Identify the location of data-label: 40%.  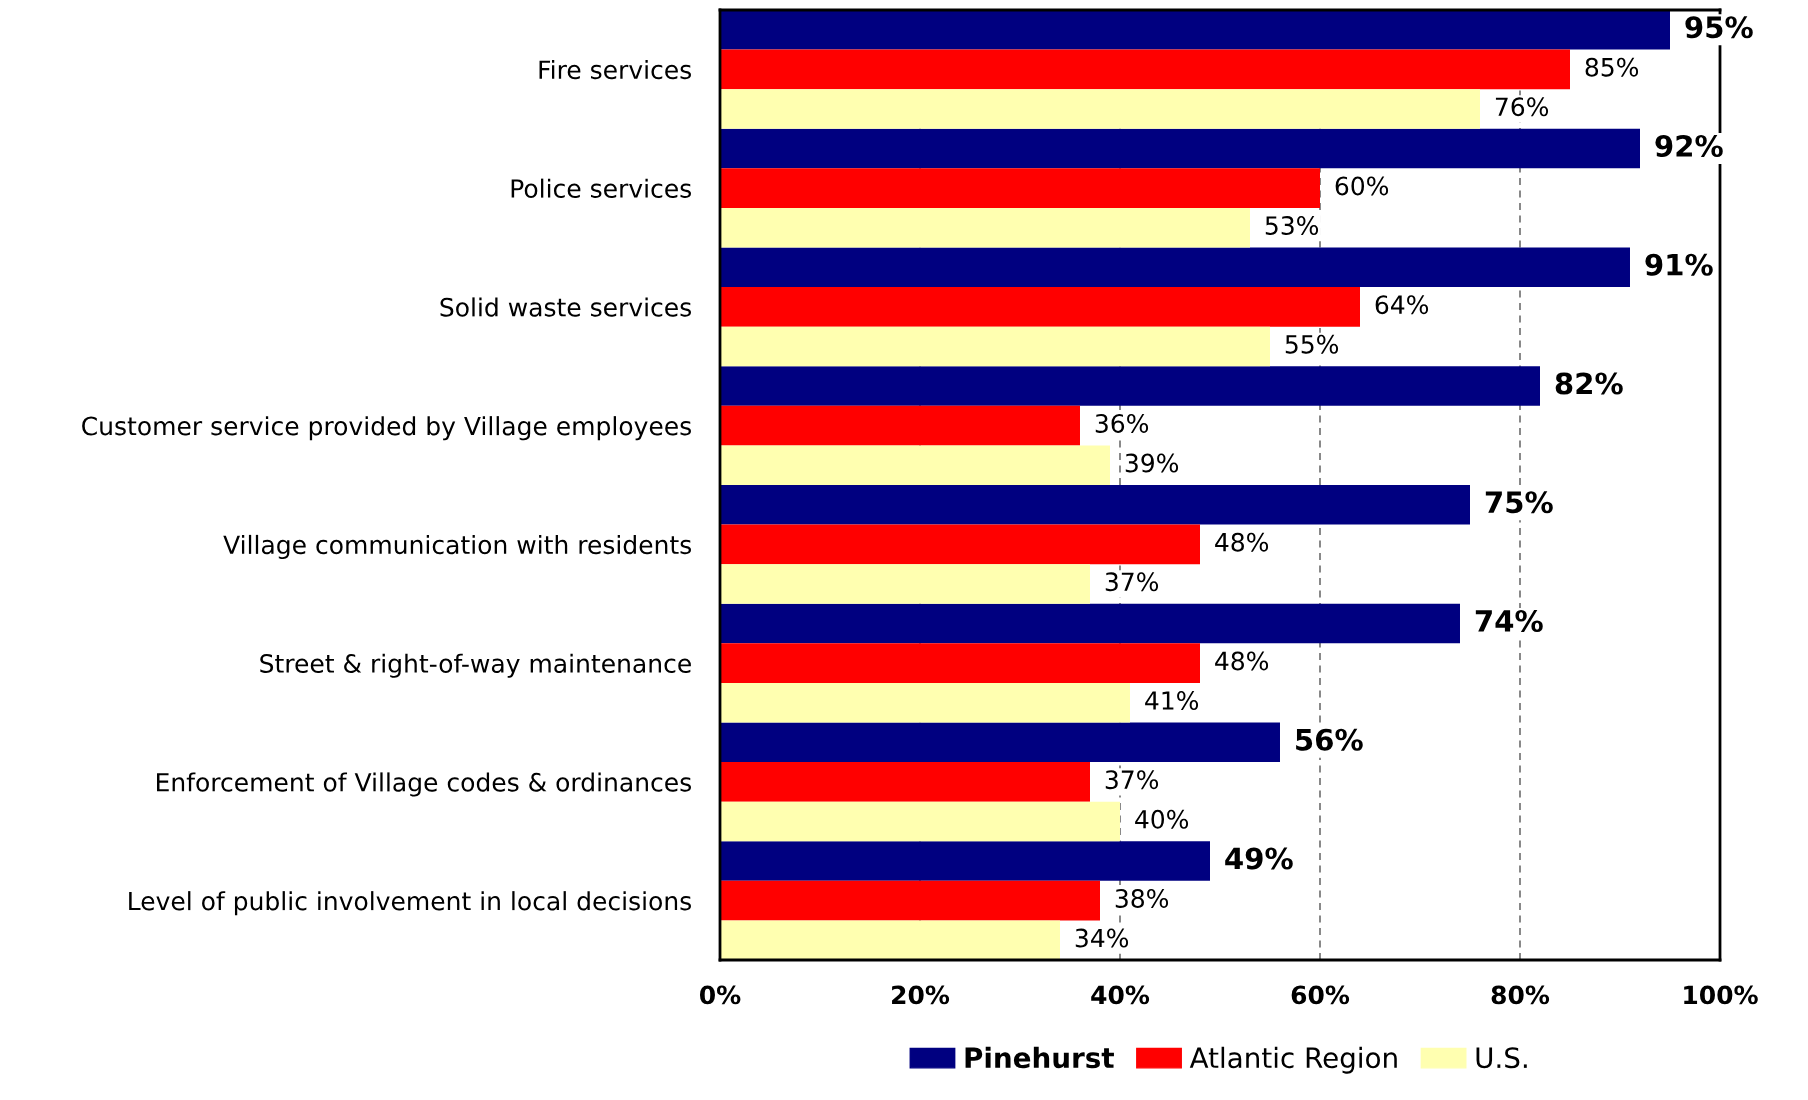
(1162, 819).